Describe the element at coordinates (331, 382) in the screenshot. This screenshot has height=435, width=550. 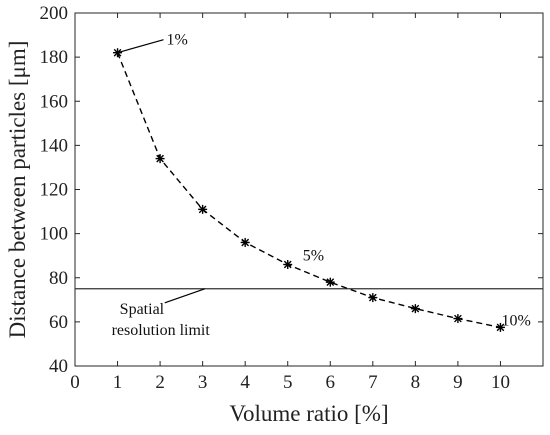
I see `x-tick-label: 6` at that location.